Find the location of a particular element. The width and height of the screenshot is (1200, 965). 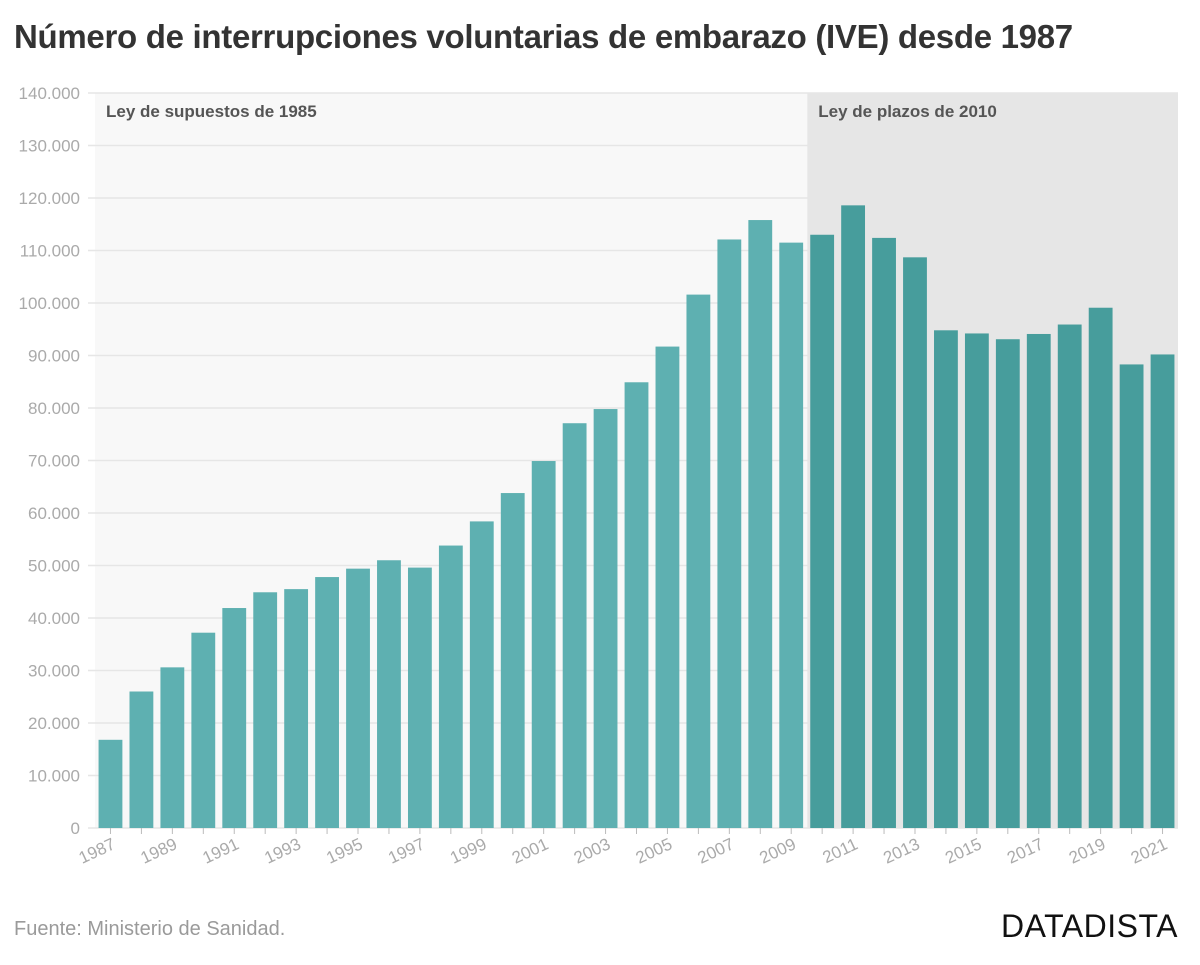

x-tick-label: 2021 is located at coordinates (1149, 850).